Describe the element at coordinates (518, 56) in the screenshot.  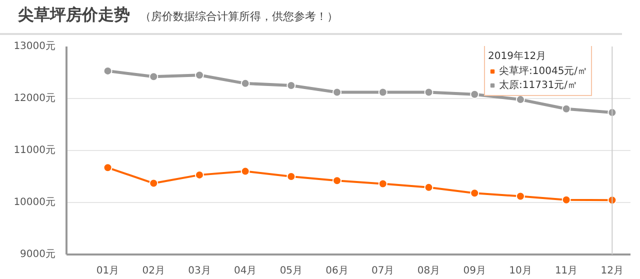
I see `legend-title: 2019年12月` at that location.